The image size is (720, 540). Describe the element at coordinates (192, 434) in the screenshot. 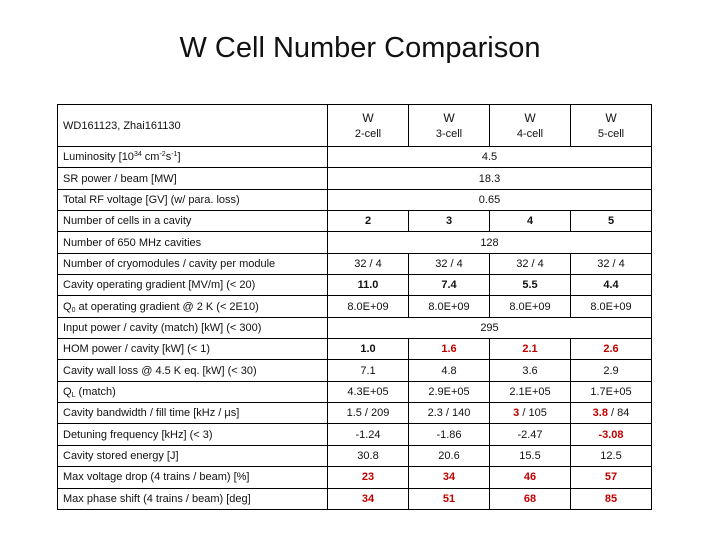

I see `row-label: Detuning frequency [kHz] (< 3)` at that location.